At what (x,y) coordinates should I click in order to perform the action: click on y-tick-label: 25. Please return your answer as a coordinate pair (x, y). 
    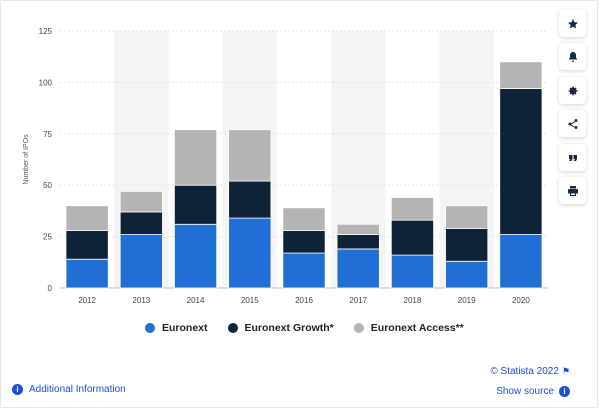
    Looking at the image, I should click on (47, 237).